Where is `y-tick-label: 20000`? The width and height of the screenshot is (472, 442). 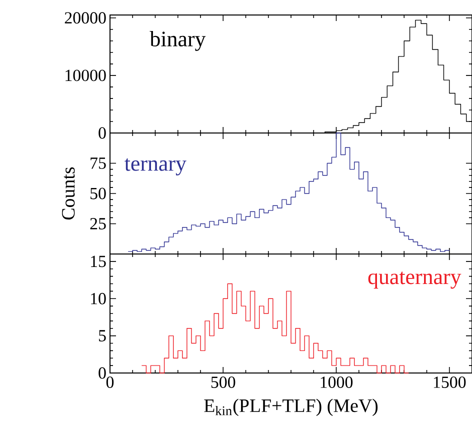
y-tick-label: 20000 is located at coordinates (85, 18).